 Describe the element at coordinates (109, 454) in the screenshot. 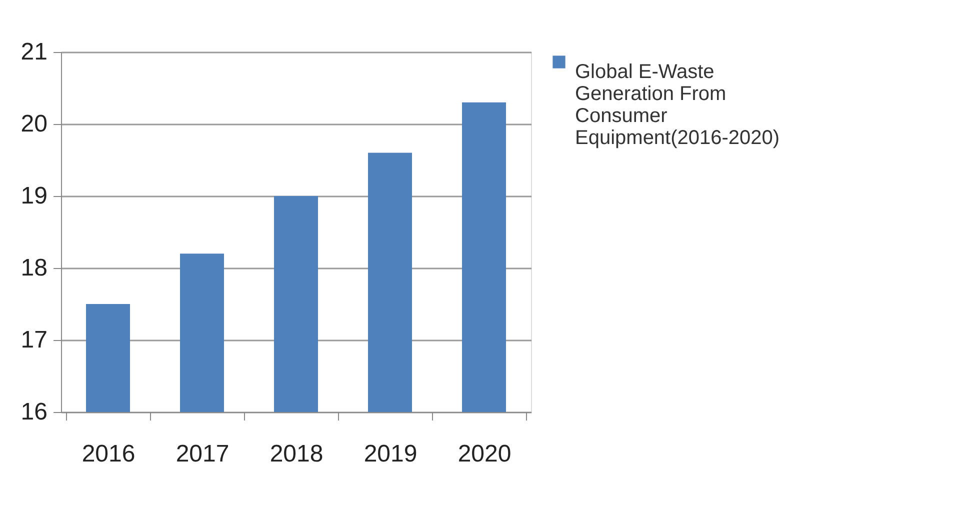

I see `x-tick-label: 2016` at that location.